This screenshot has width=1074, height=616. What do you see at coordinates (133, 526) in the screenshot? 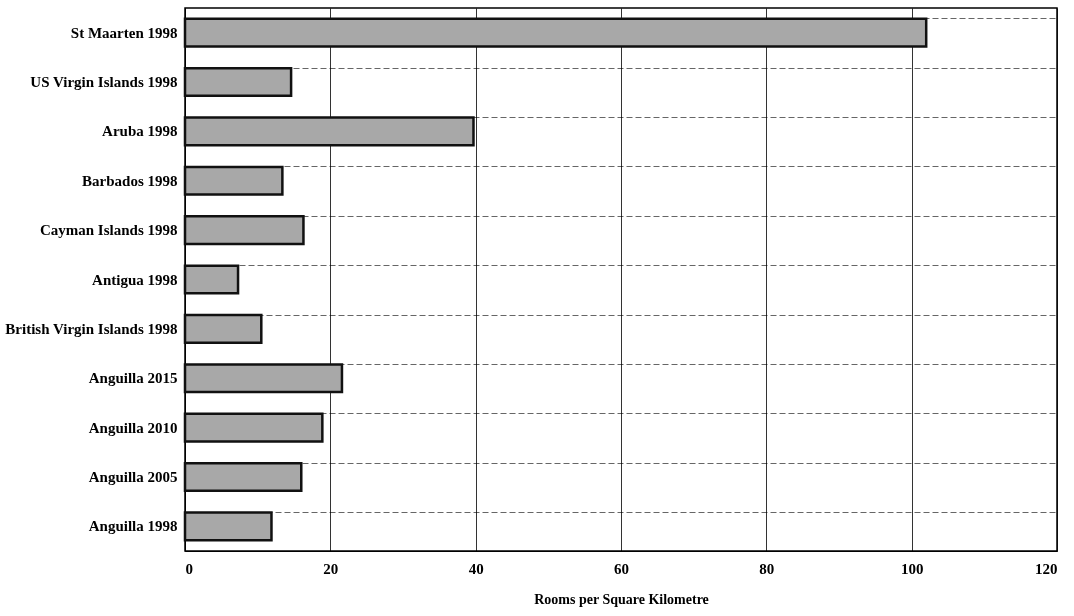
I see `y-tick-label: Anguilla 1998` at bounding box center [133, 526].